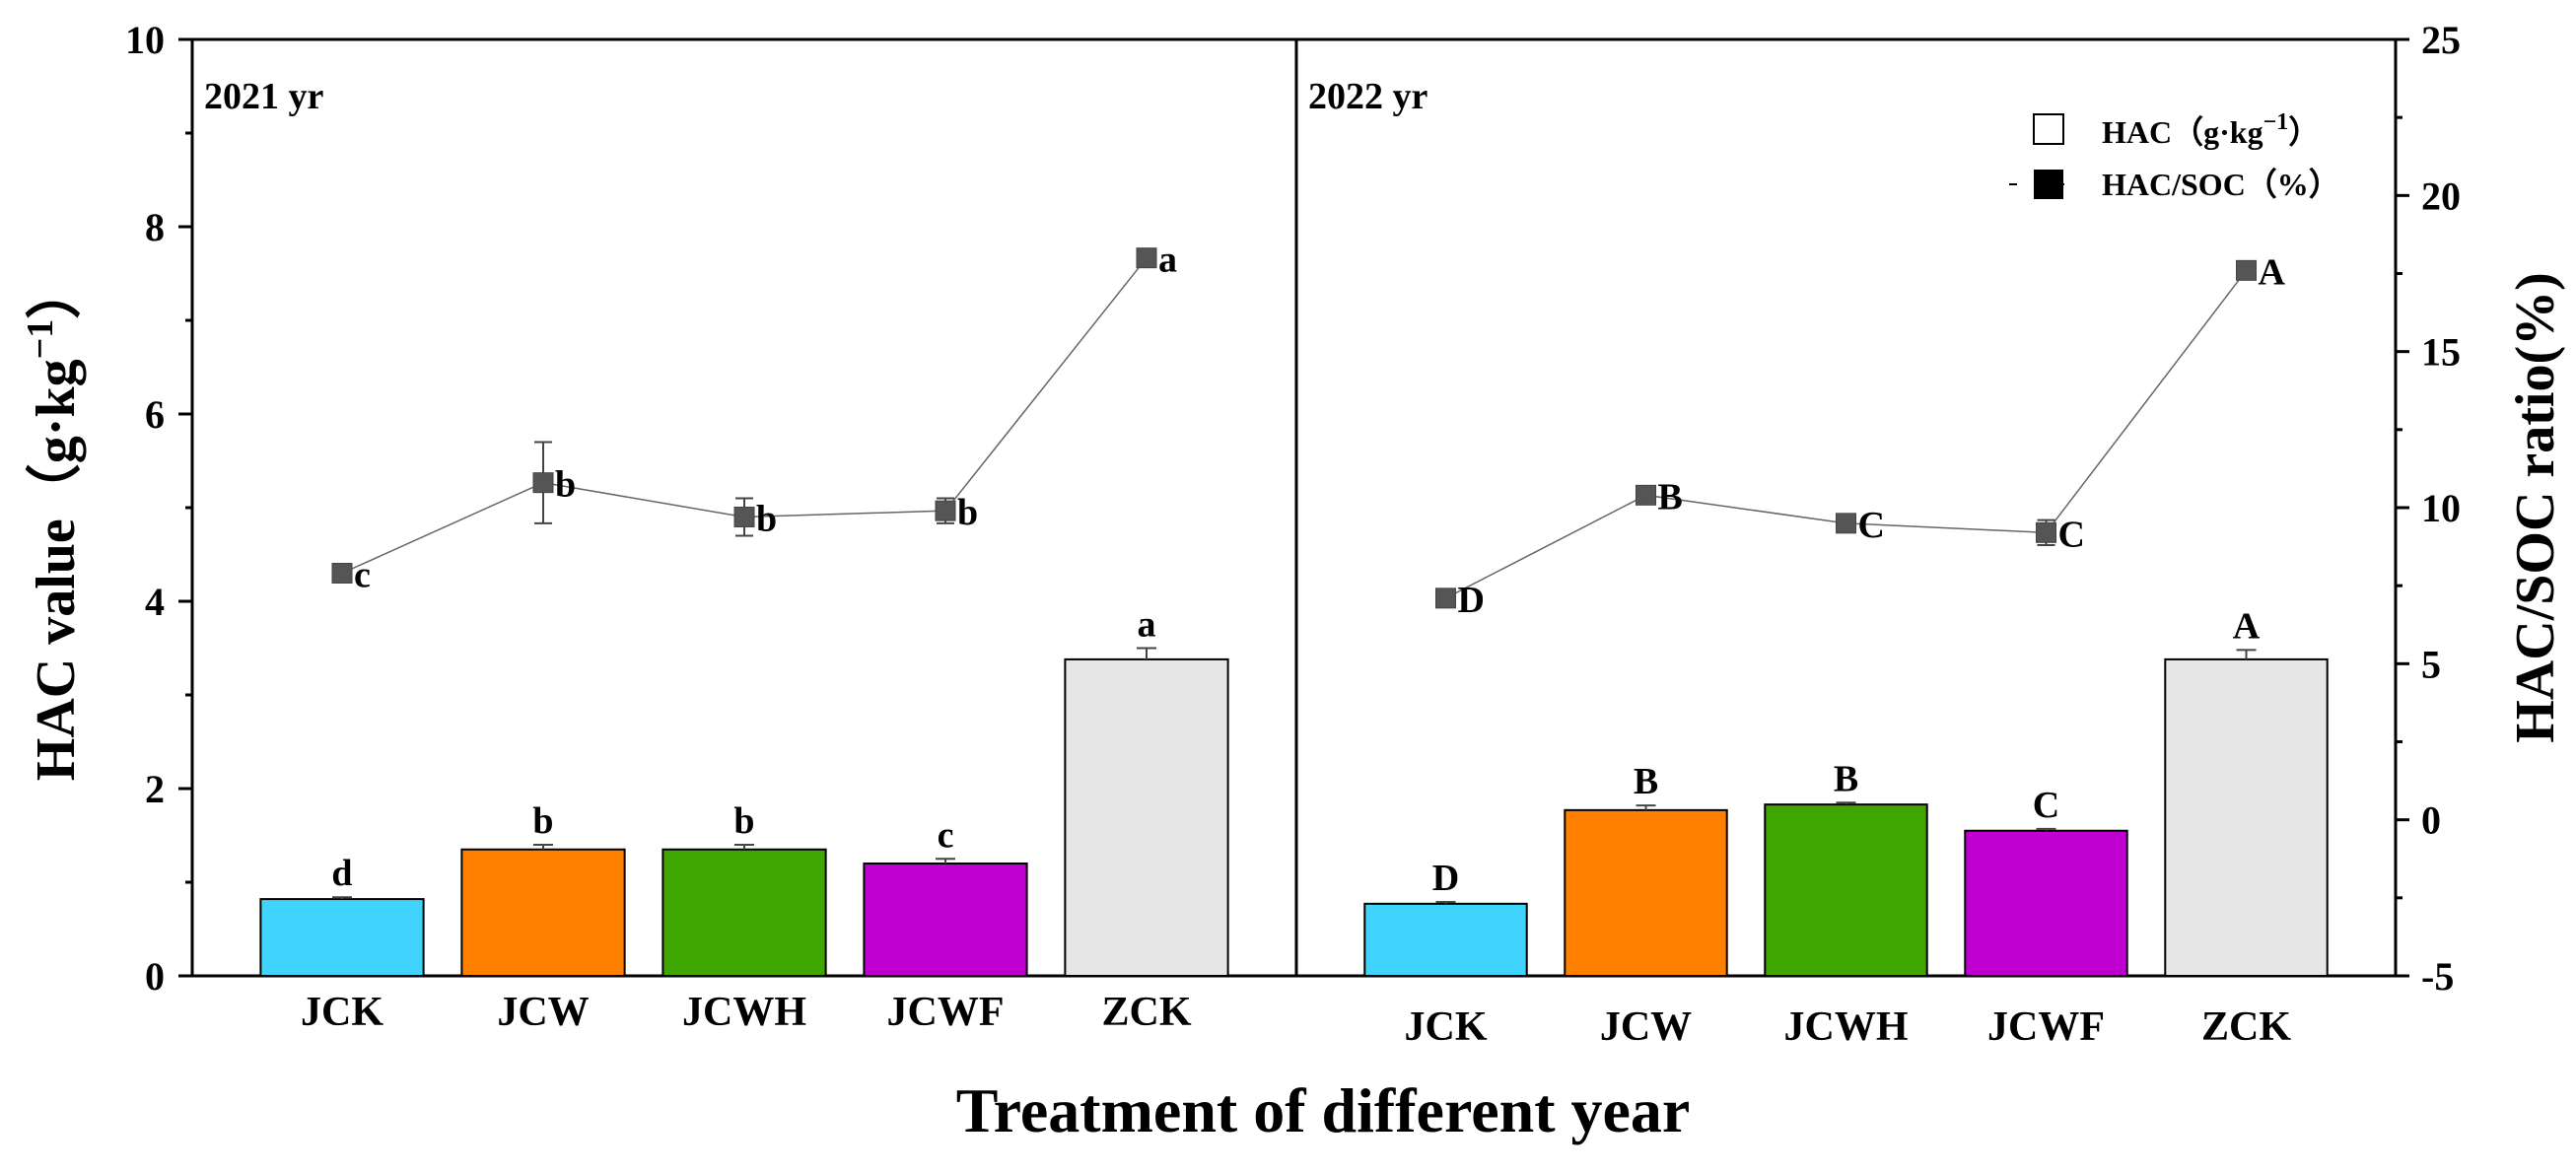 The width and height of the screenshot is (2576, 1174). I want to click on bar-sig-label: D, so click(1446, 878).